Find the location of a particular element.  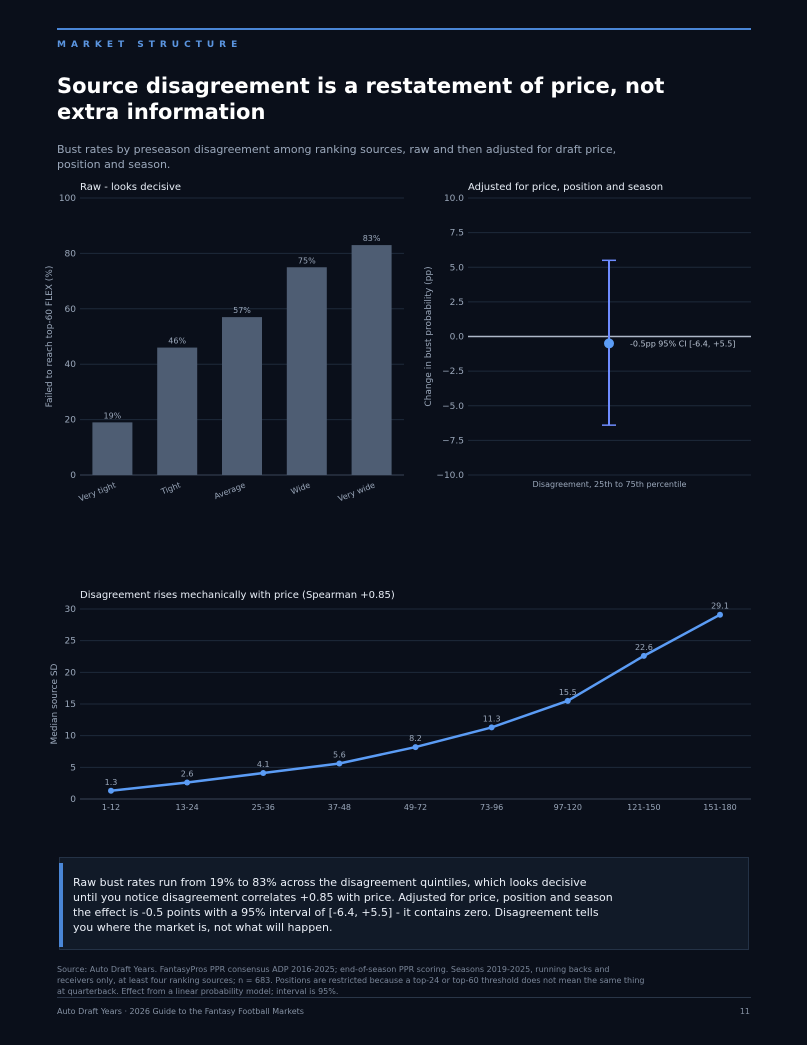

line-chart-ytick-label: 30 is located at coordinates (71, 610).